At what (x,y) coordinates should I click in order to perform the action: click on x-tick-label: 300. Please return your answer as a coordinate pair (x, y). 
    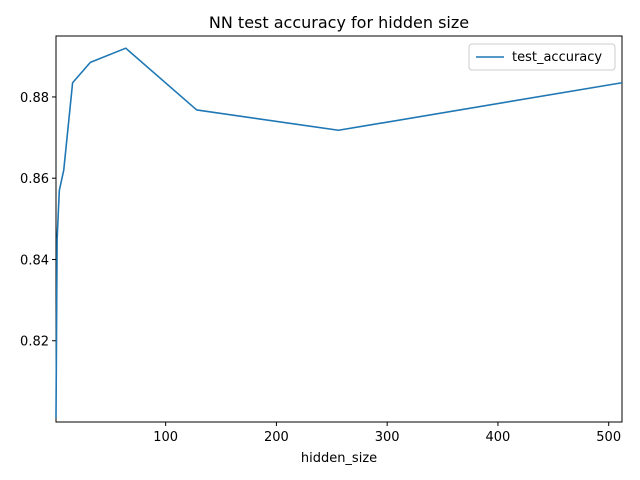
    Looking at the image, I should click on (387, 437).